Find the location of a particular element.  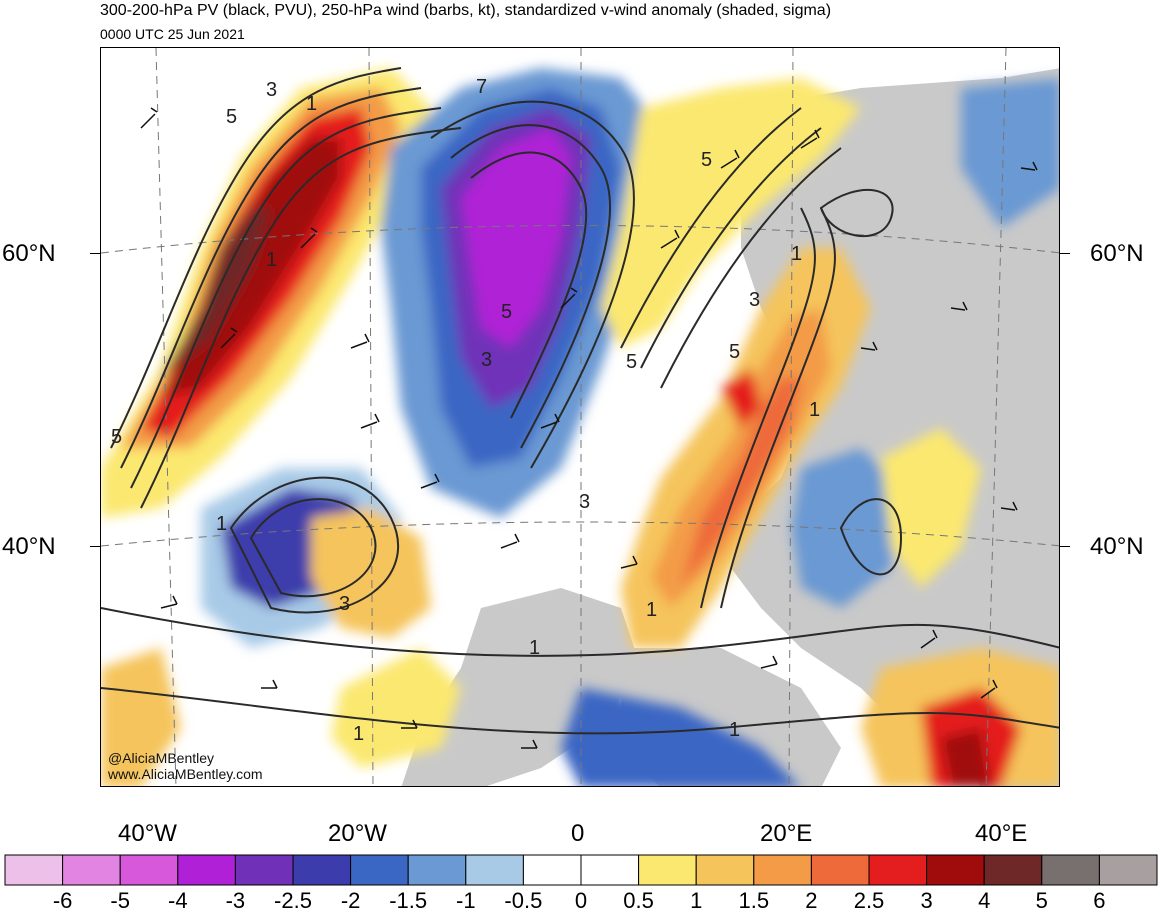

credit-handle: @AliciaMBentley is located at coordinates (161, 758).